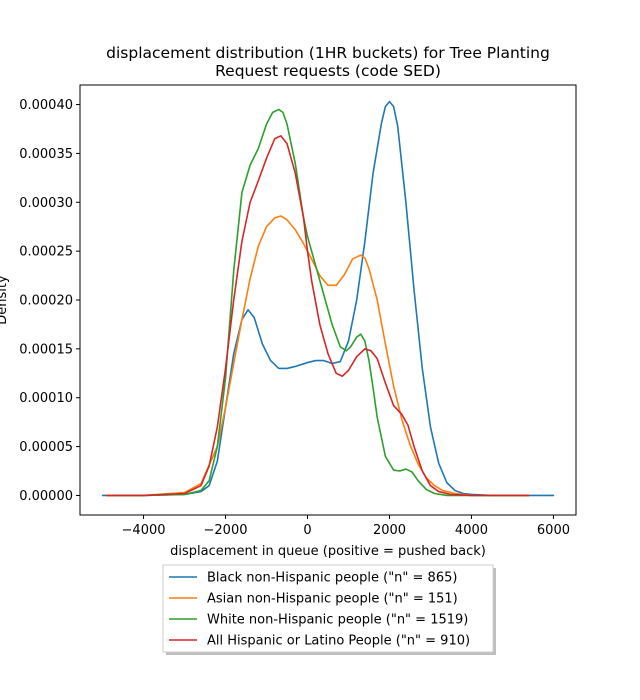 The height and width of the screenshot is (700, 640). Describe the element at coordinates (46, 398) in the screenshot. I see `y-tick-label: 0.00010` at that location.